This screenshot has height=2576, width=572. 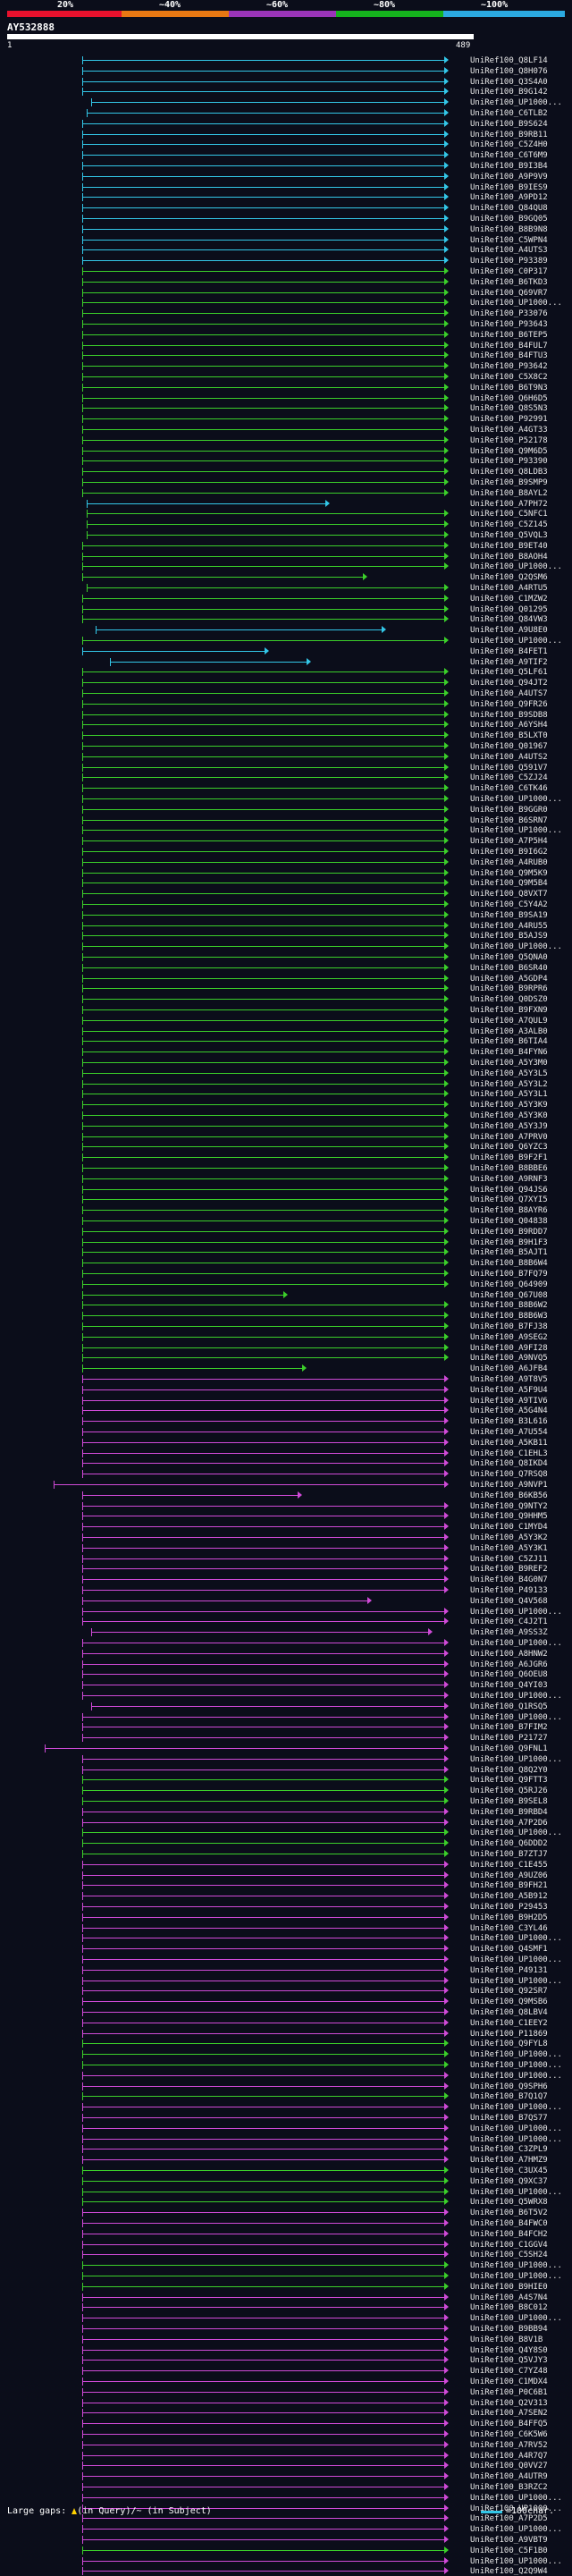 What do you see at coordinates (286, 2181) in the screenshot?
I see `hit-row: UniRef100_Q9XC37` at bounding box center [286, 2181].